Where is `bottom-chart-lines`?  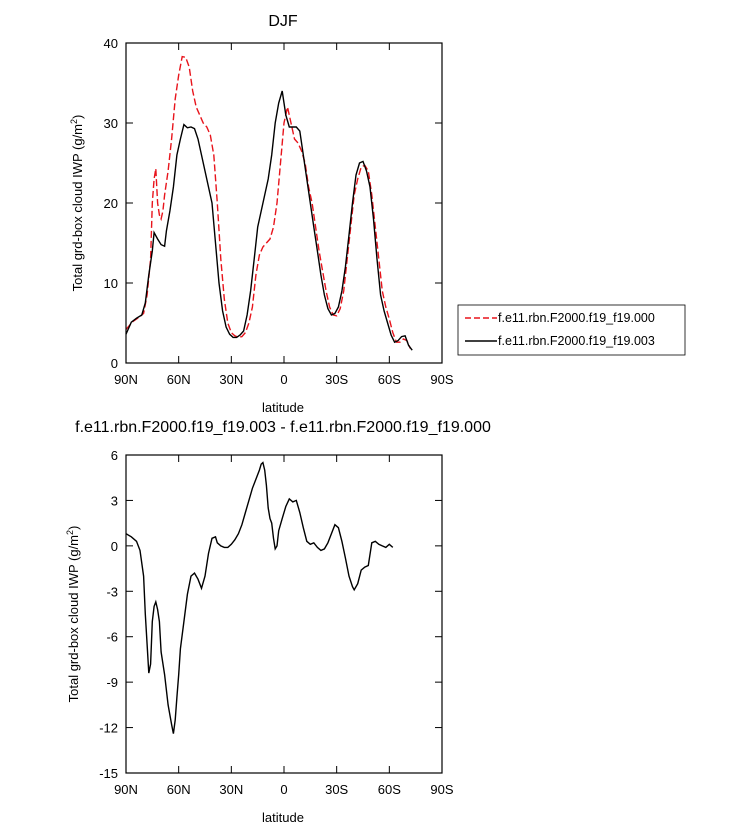
bottom-chart-lines is located at coordinates (259, 597).